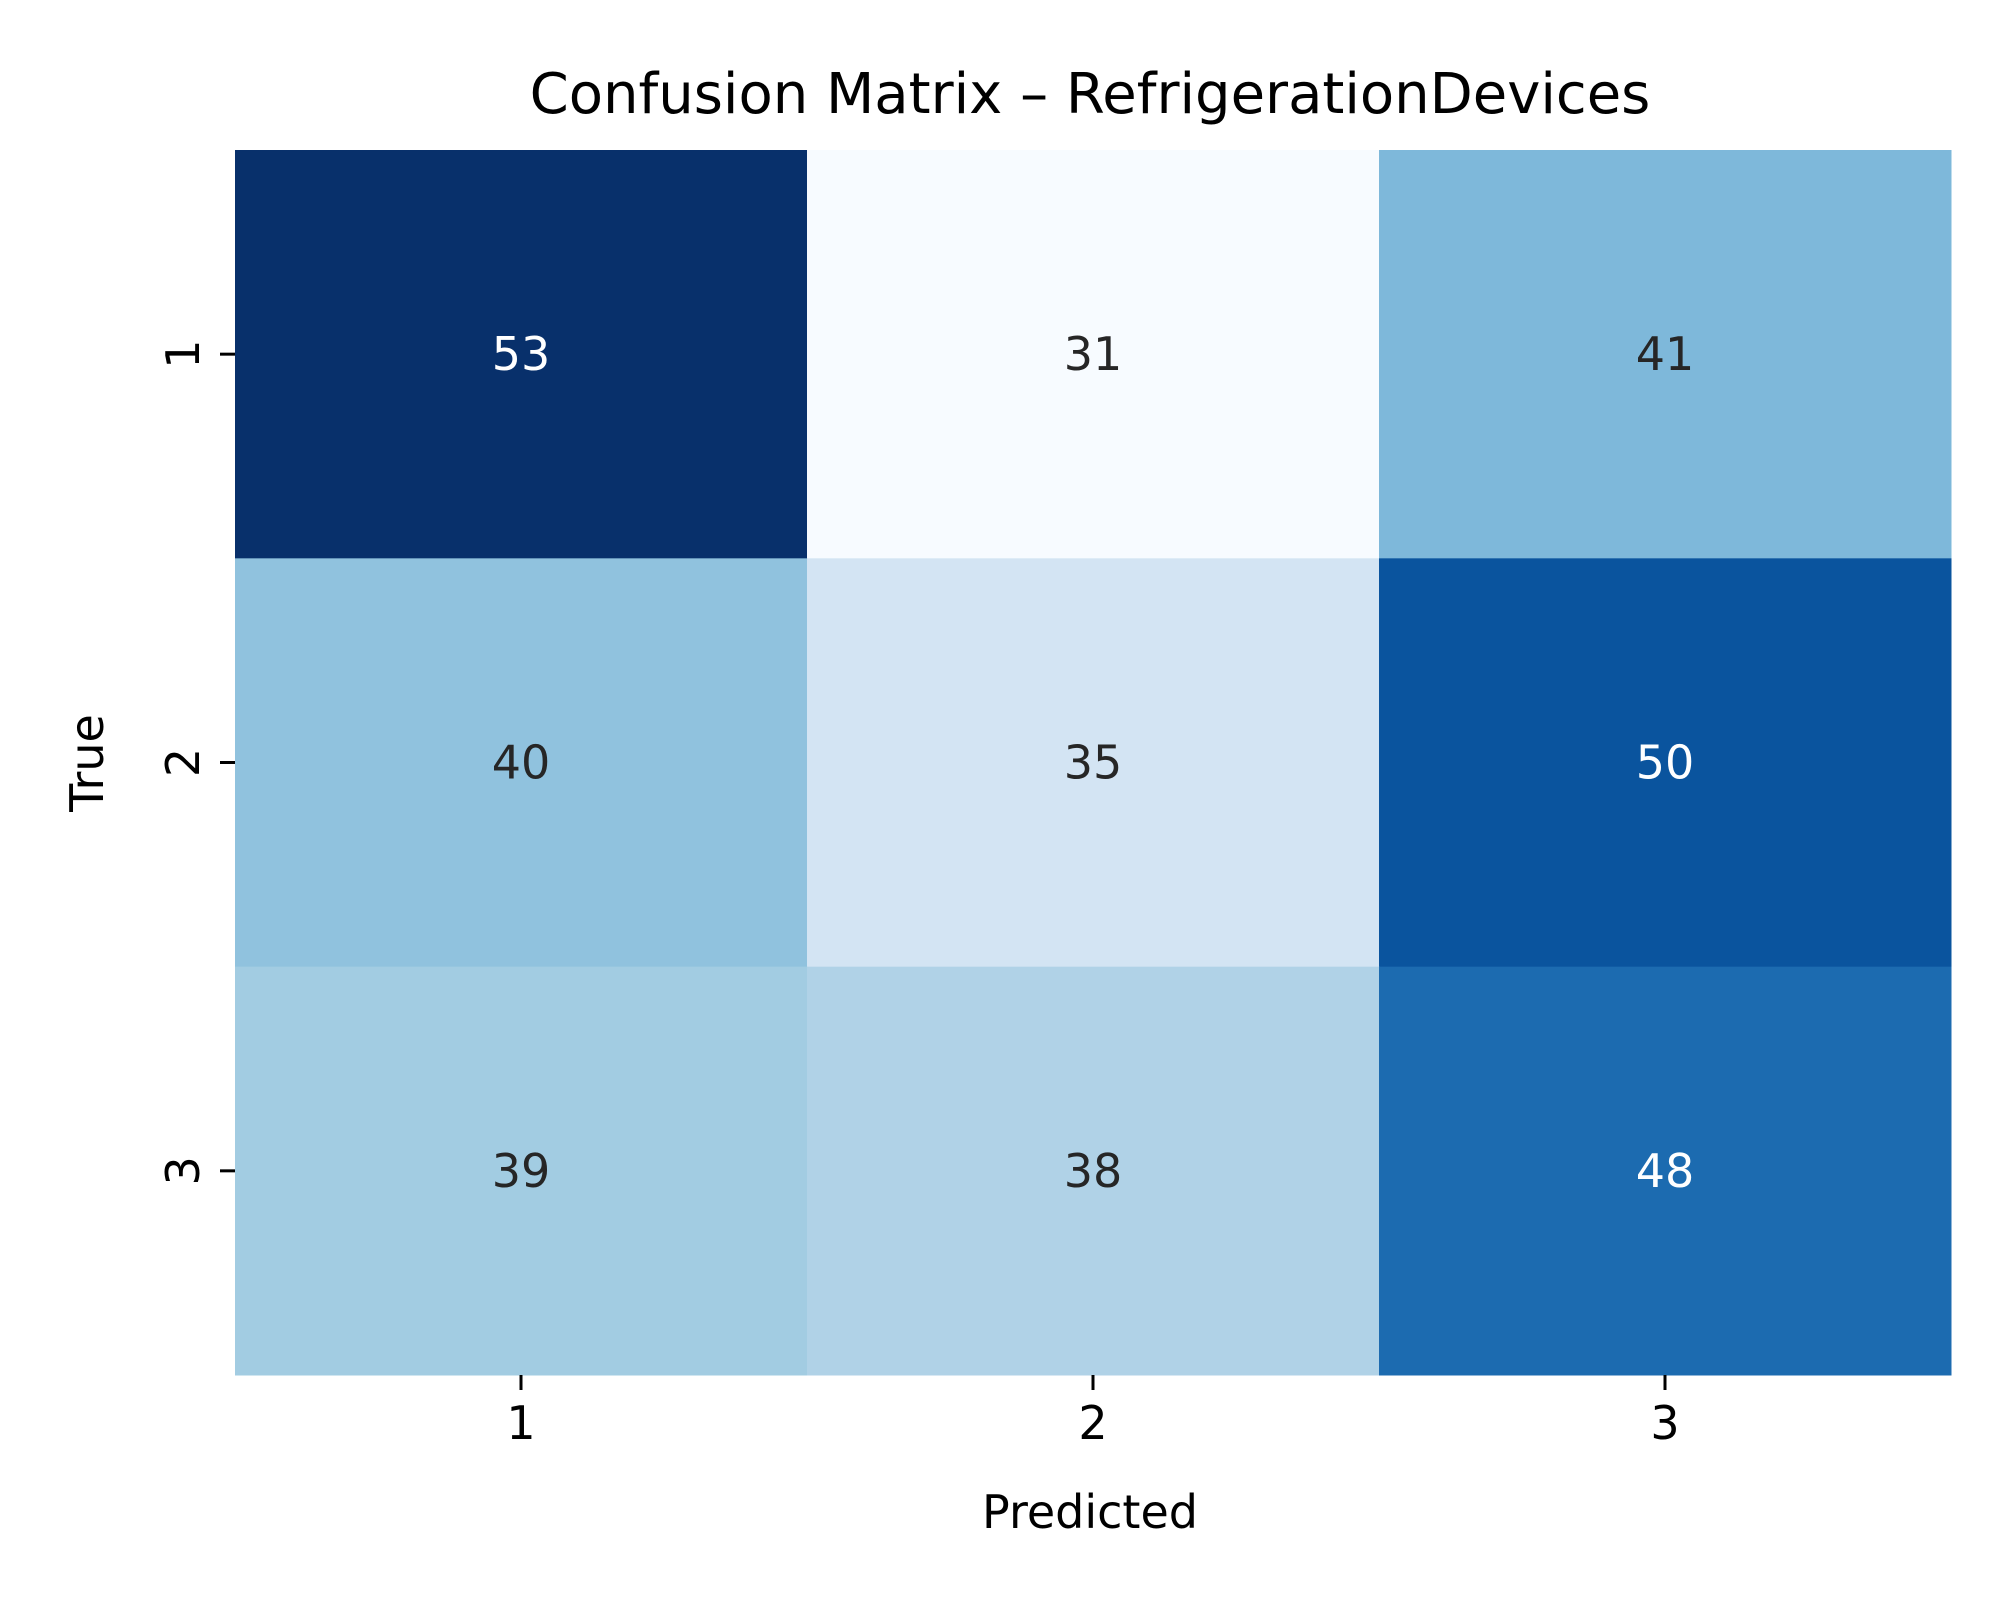 This screenshot has height=1600, width=2000. I want to click on cell-value-r3-c3: 48, so click(1665, 1171).